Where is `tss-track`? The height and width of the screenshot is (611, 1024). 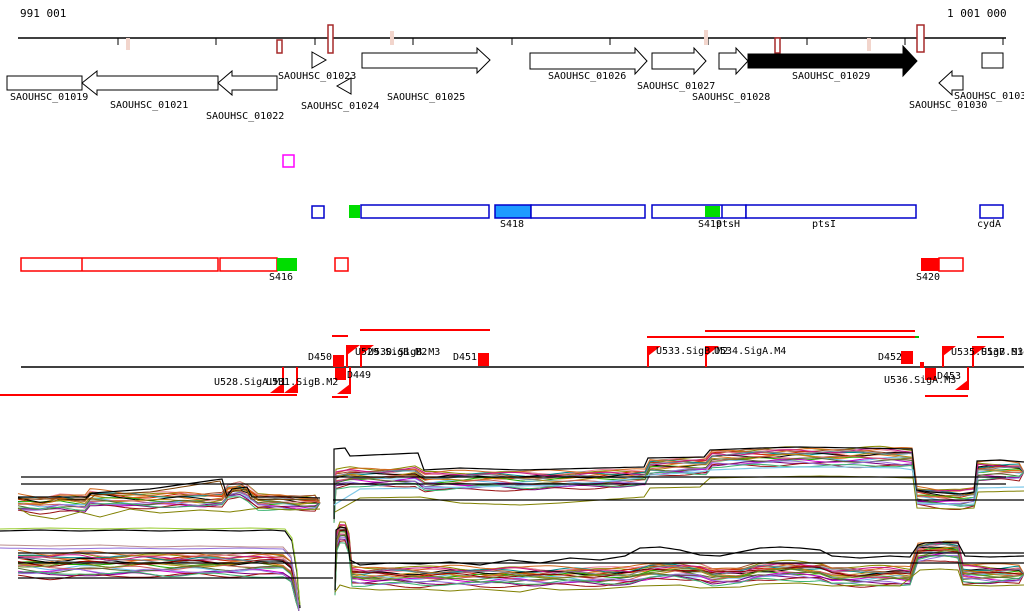
tss-track is located at coordinates (512, 363).